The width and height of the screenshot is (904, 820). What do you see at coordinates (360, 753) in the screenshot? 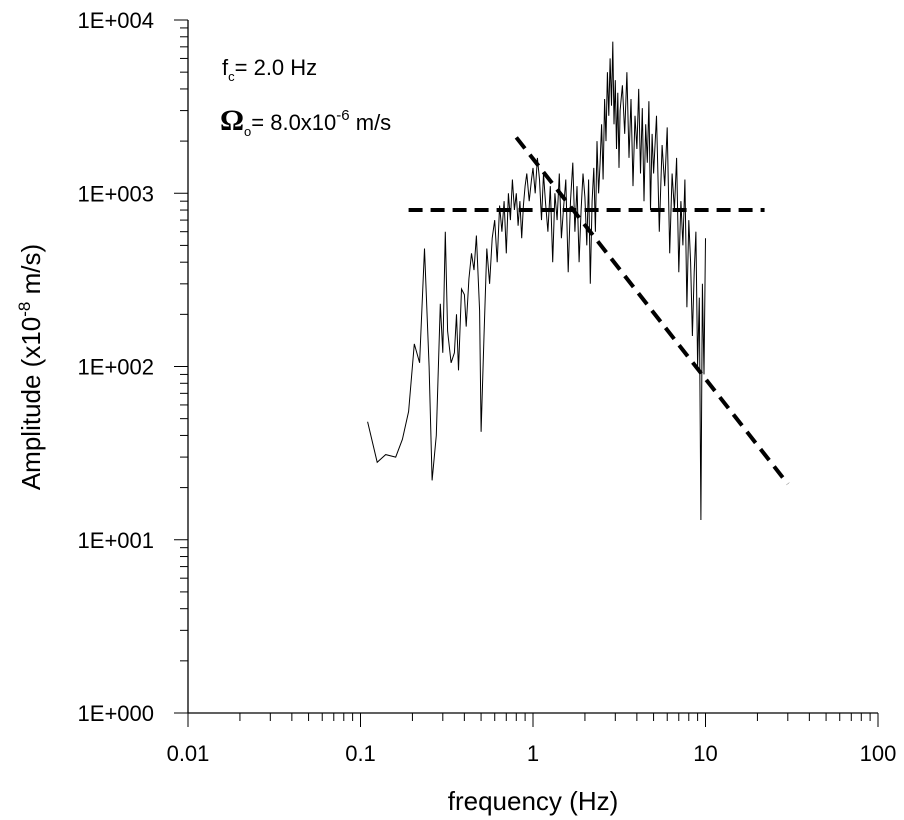
I see `x-tick-label: 0.1` at bounding box center [360, 753].